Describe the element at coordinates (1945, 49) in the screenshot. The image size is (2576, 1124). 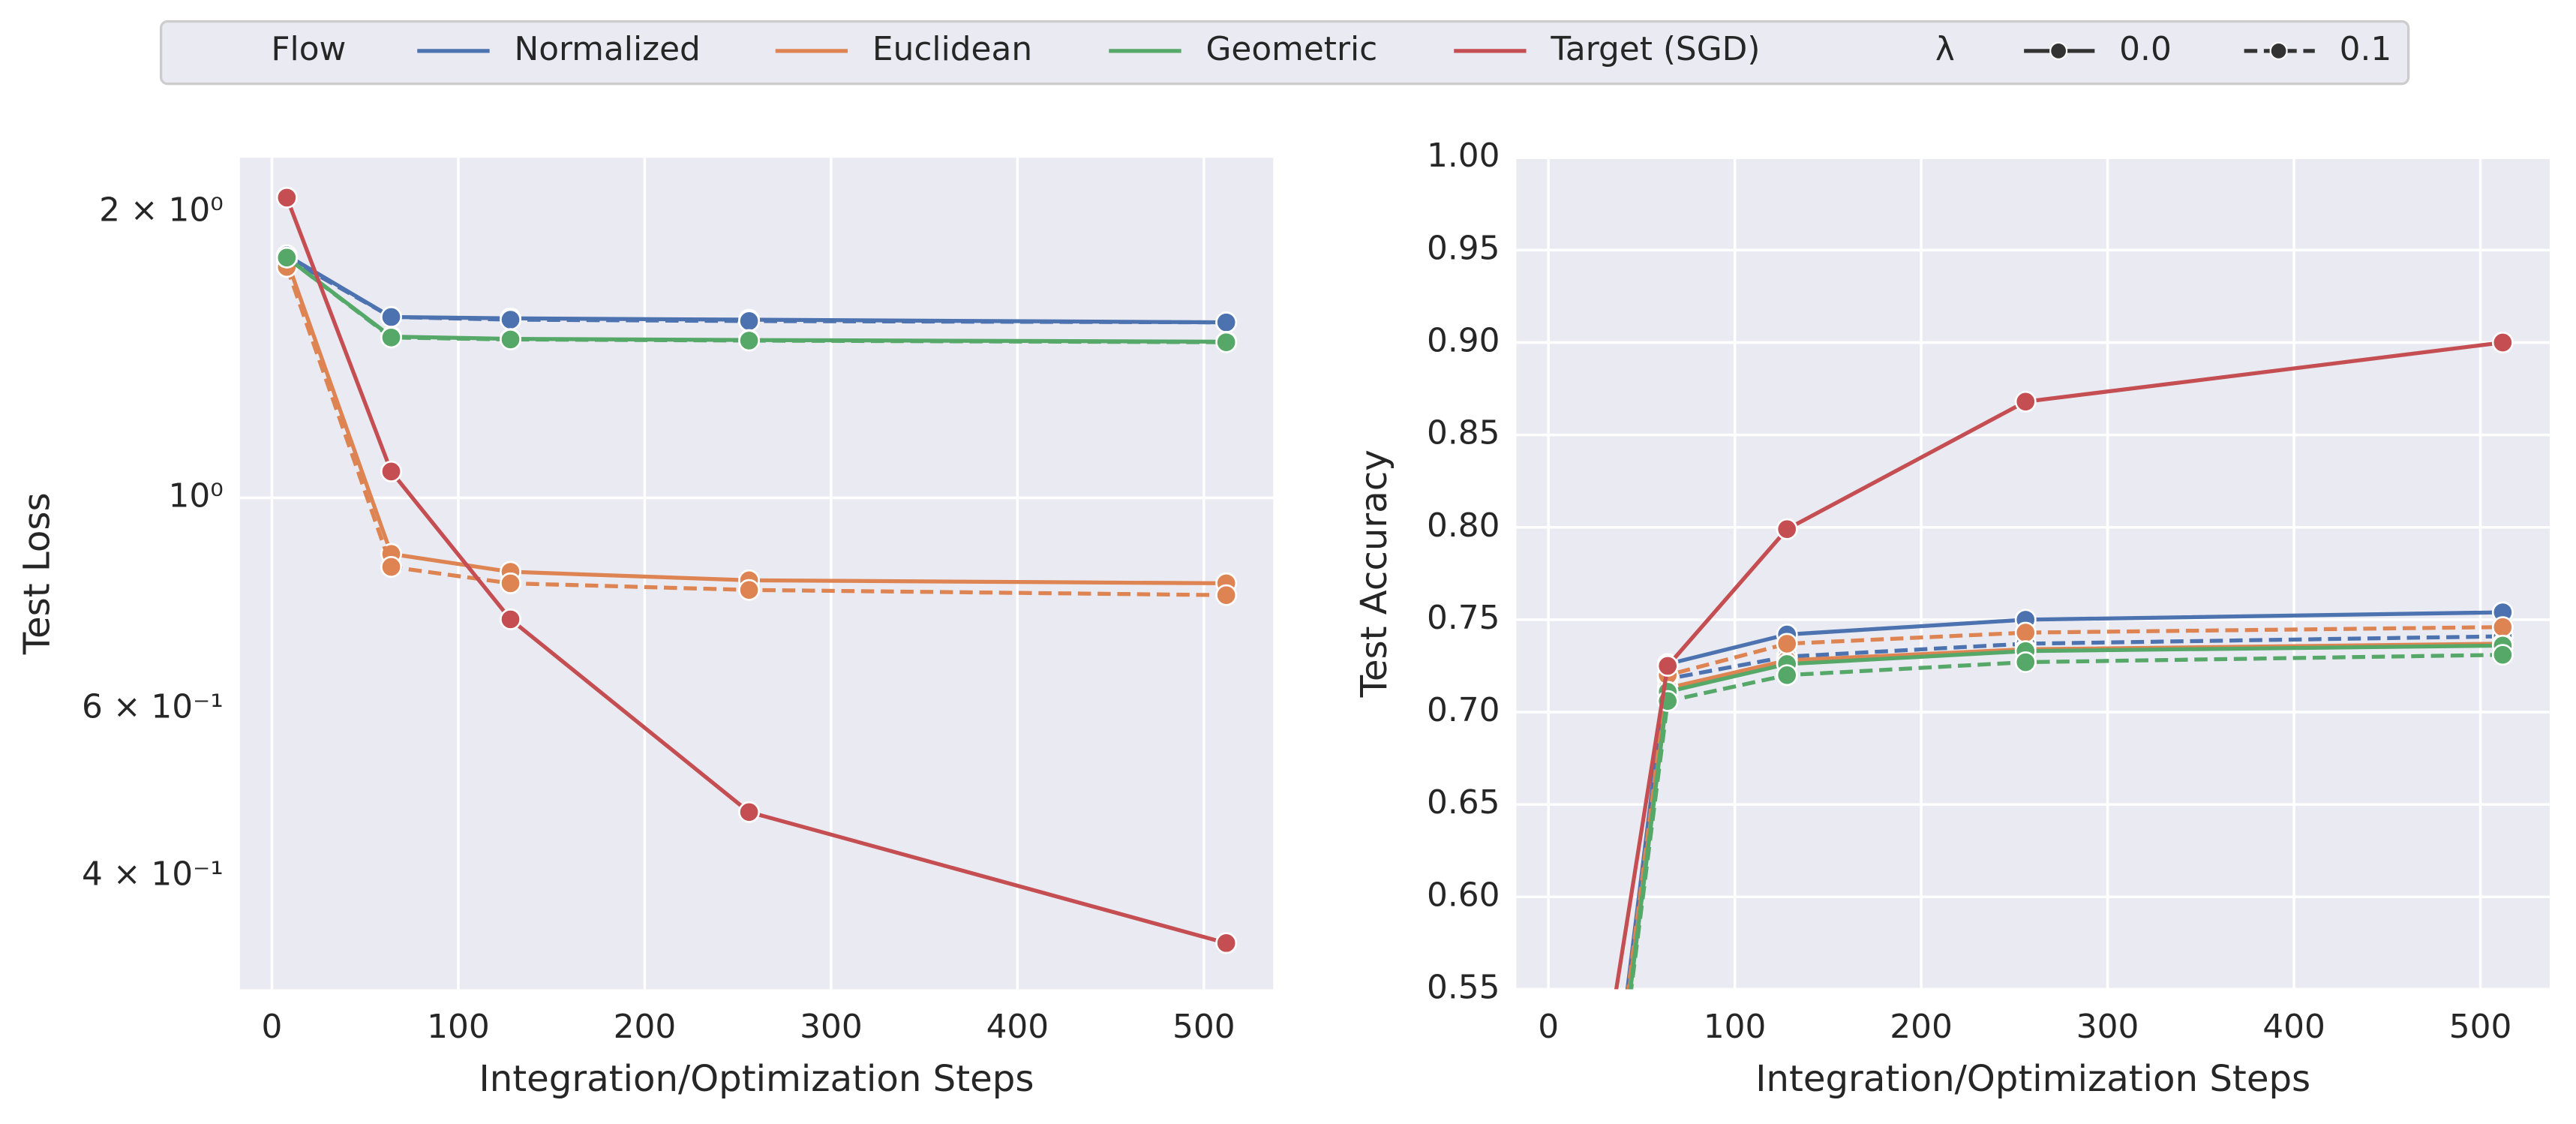
I see `legend-title: λ` at that location.